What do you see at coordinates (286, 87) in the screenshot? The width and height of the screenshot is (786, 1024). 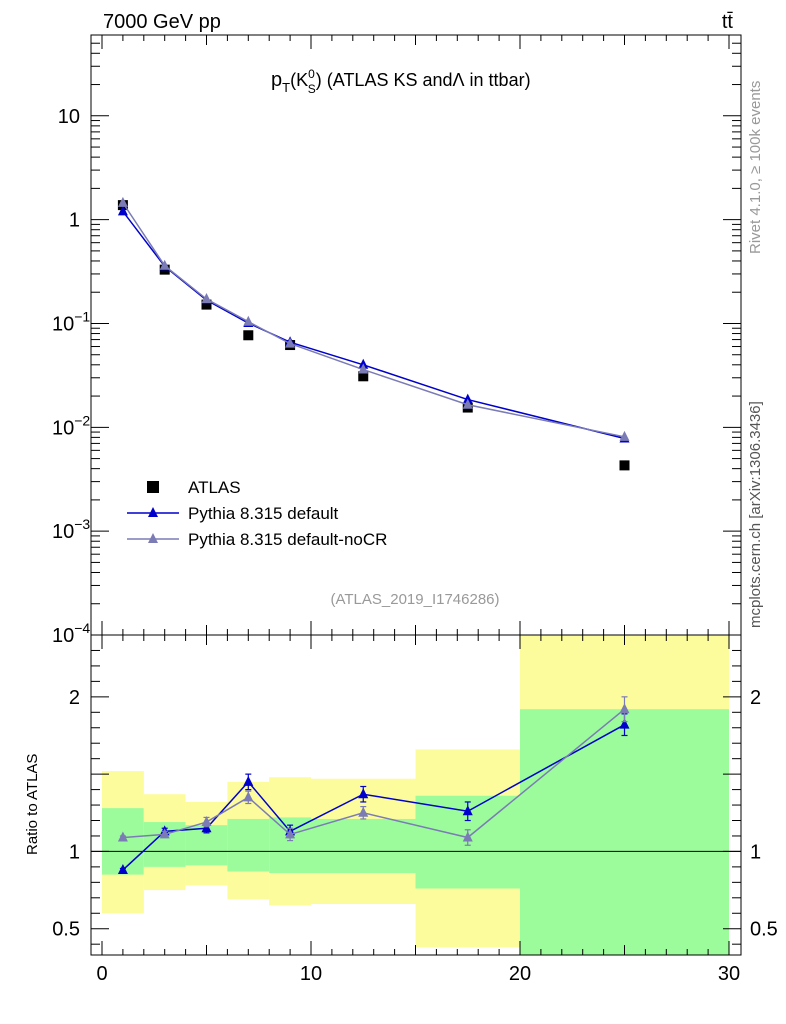 I see `title-sub-t: T` at bounding box center [286, 87].